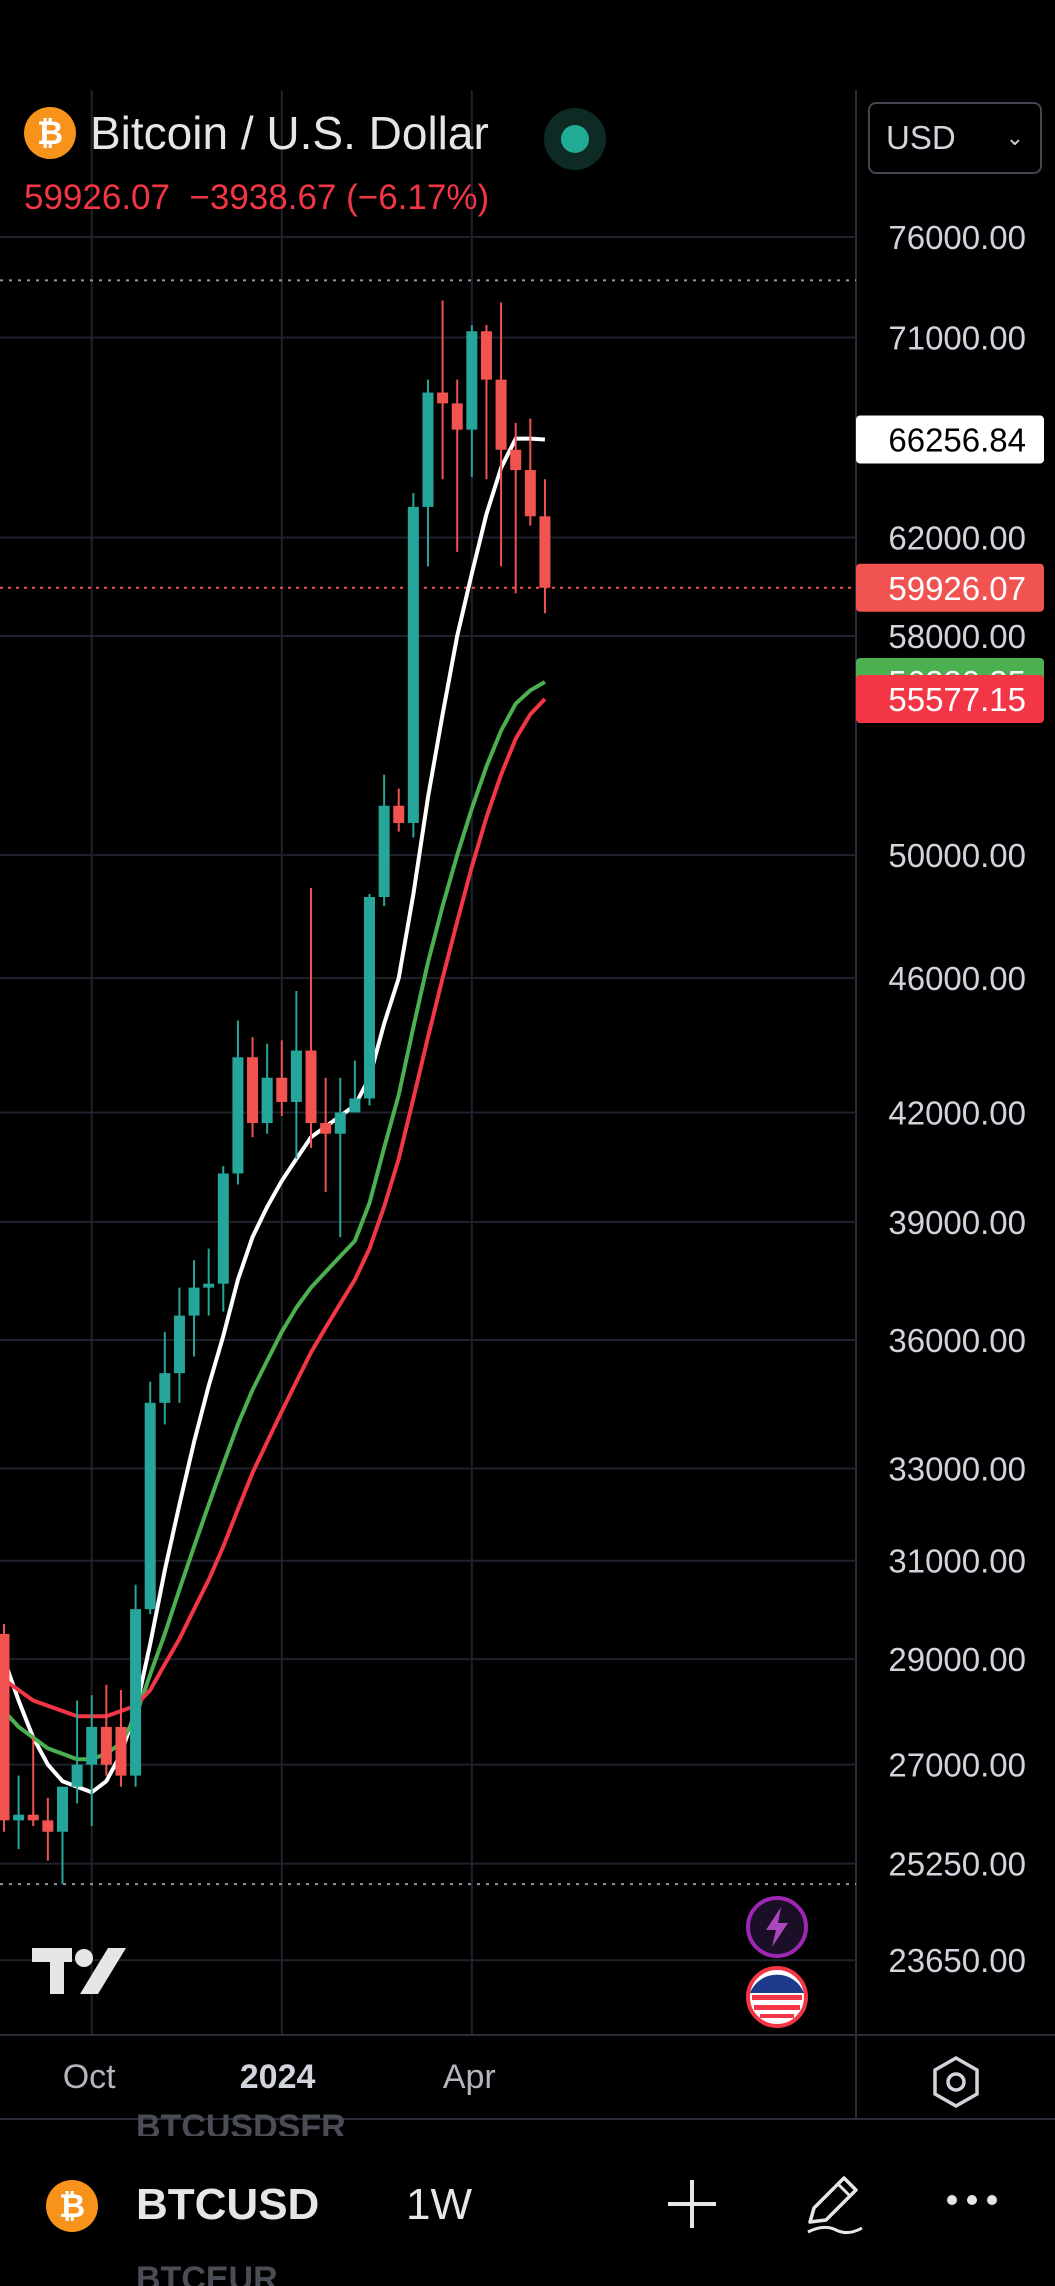  What do you see at coordinates (241, 2122) in the screenshot?
I see `ghost-symbol-top: BTCUSDSFR` at bounding box center [241, 2122].